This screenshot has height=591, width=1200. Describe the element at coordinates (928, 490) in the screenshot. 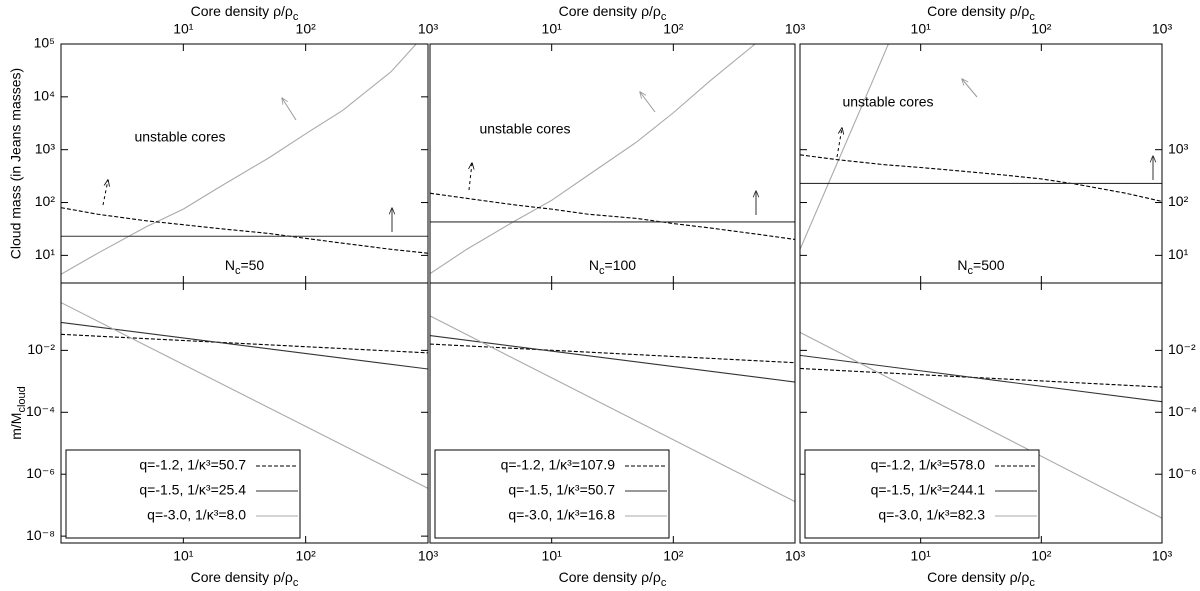

I see `legend-label: q=-1.5, 1/κ³=244.1` at that location.